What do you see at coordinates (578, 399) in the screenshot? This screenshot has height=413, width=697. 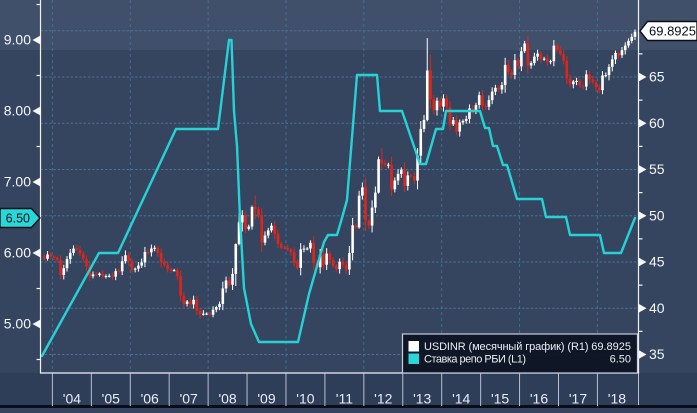 I see `svg-text: '17` at bounding box center [578, 399].